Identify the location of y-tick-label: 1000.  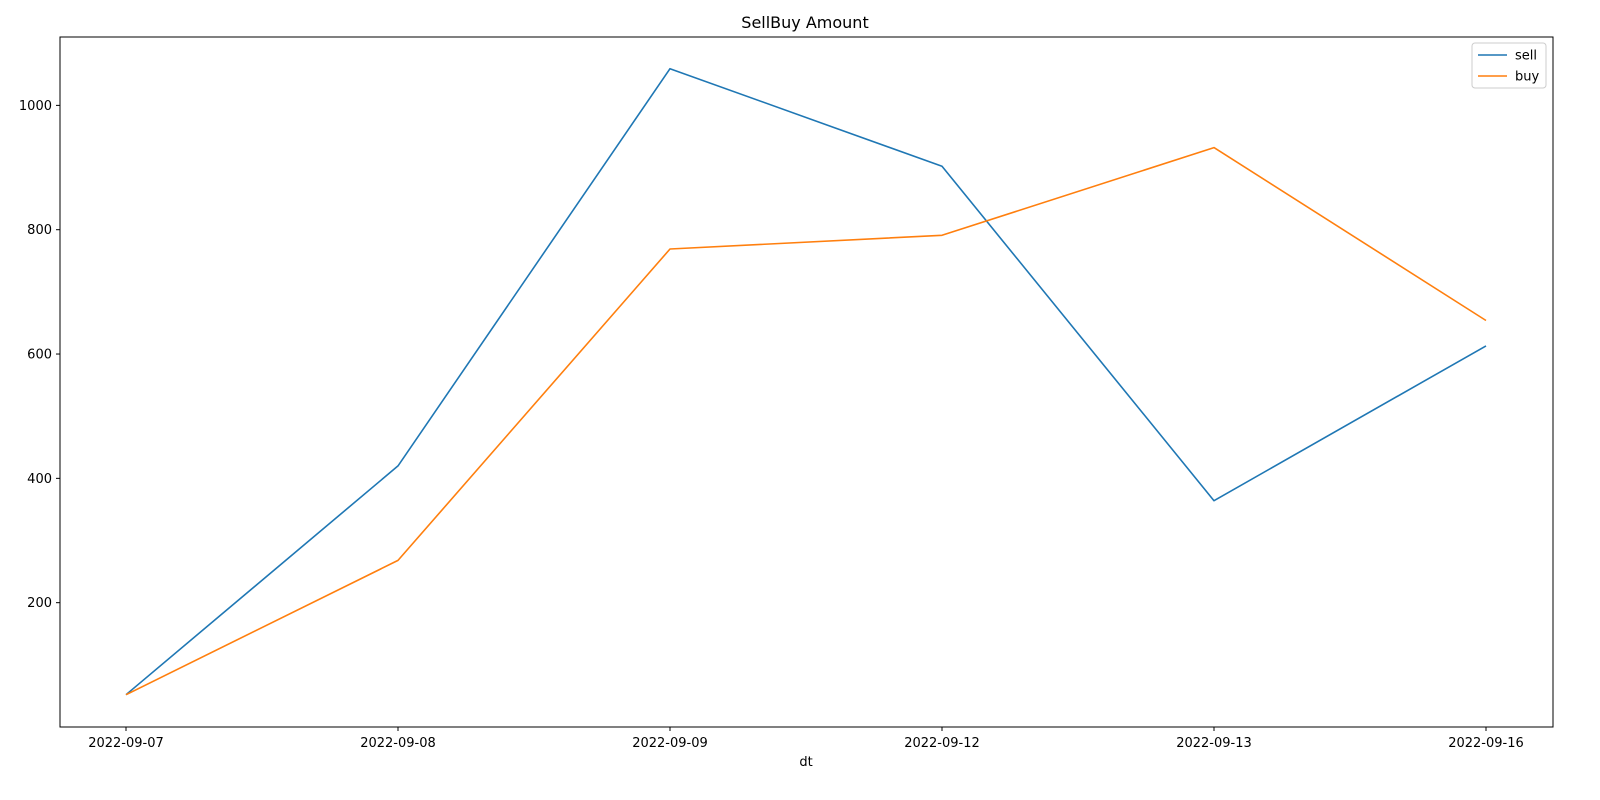
(35, 106).